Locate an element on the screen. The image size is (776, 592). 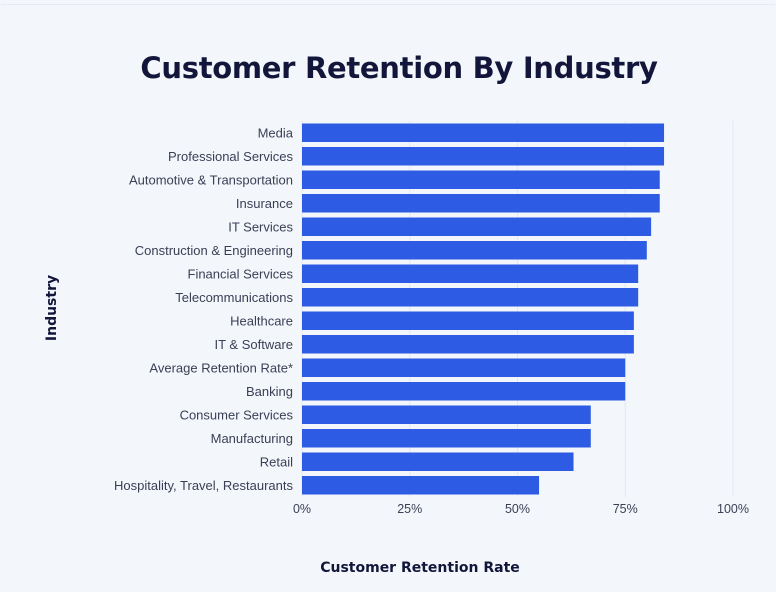
category-label: Insurance is located at coordinates (264, 203).